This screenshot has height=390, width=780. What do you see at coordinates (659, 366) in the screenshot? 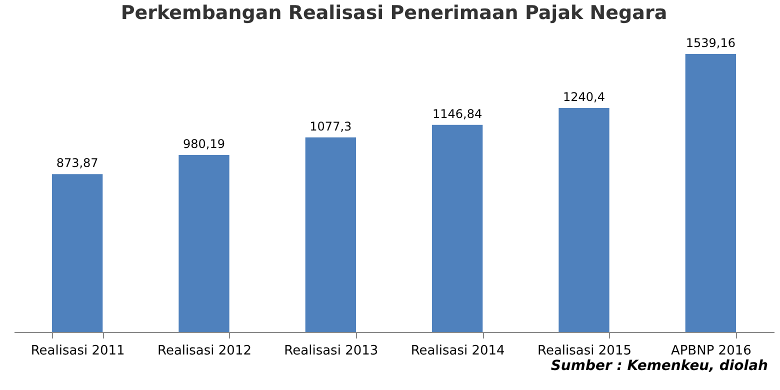
I see `text: Sumber : Kemenkeu, diolah` at bounding box center [659, 366].